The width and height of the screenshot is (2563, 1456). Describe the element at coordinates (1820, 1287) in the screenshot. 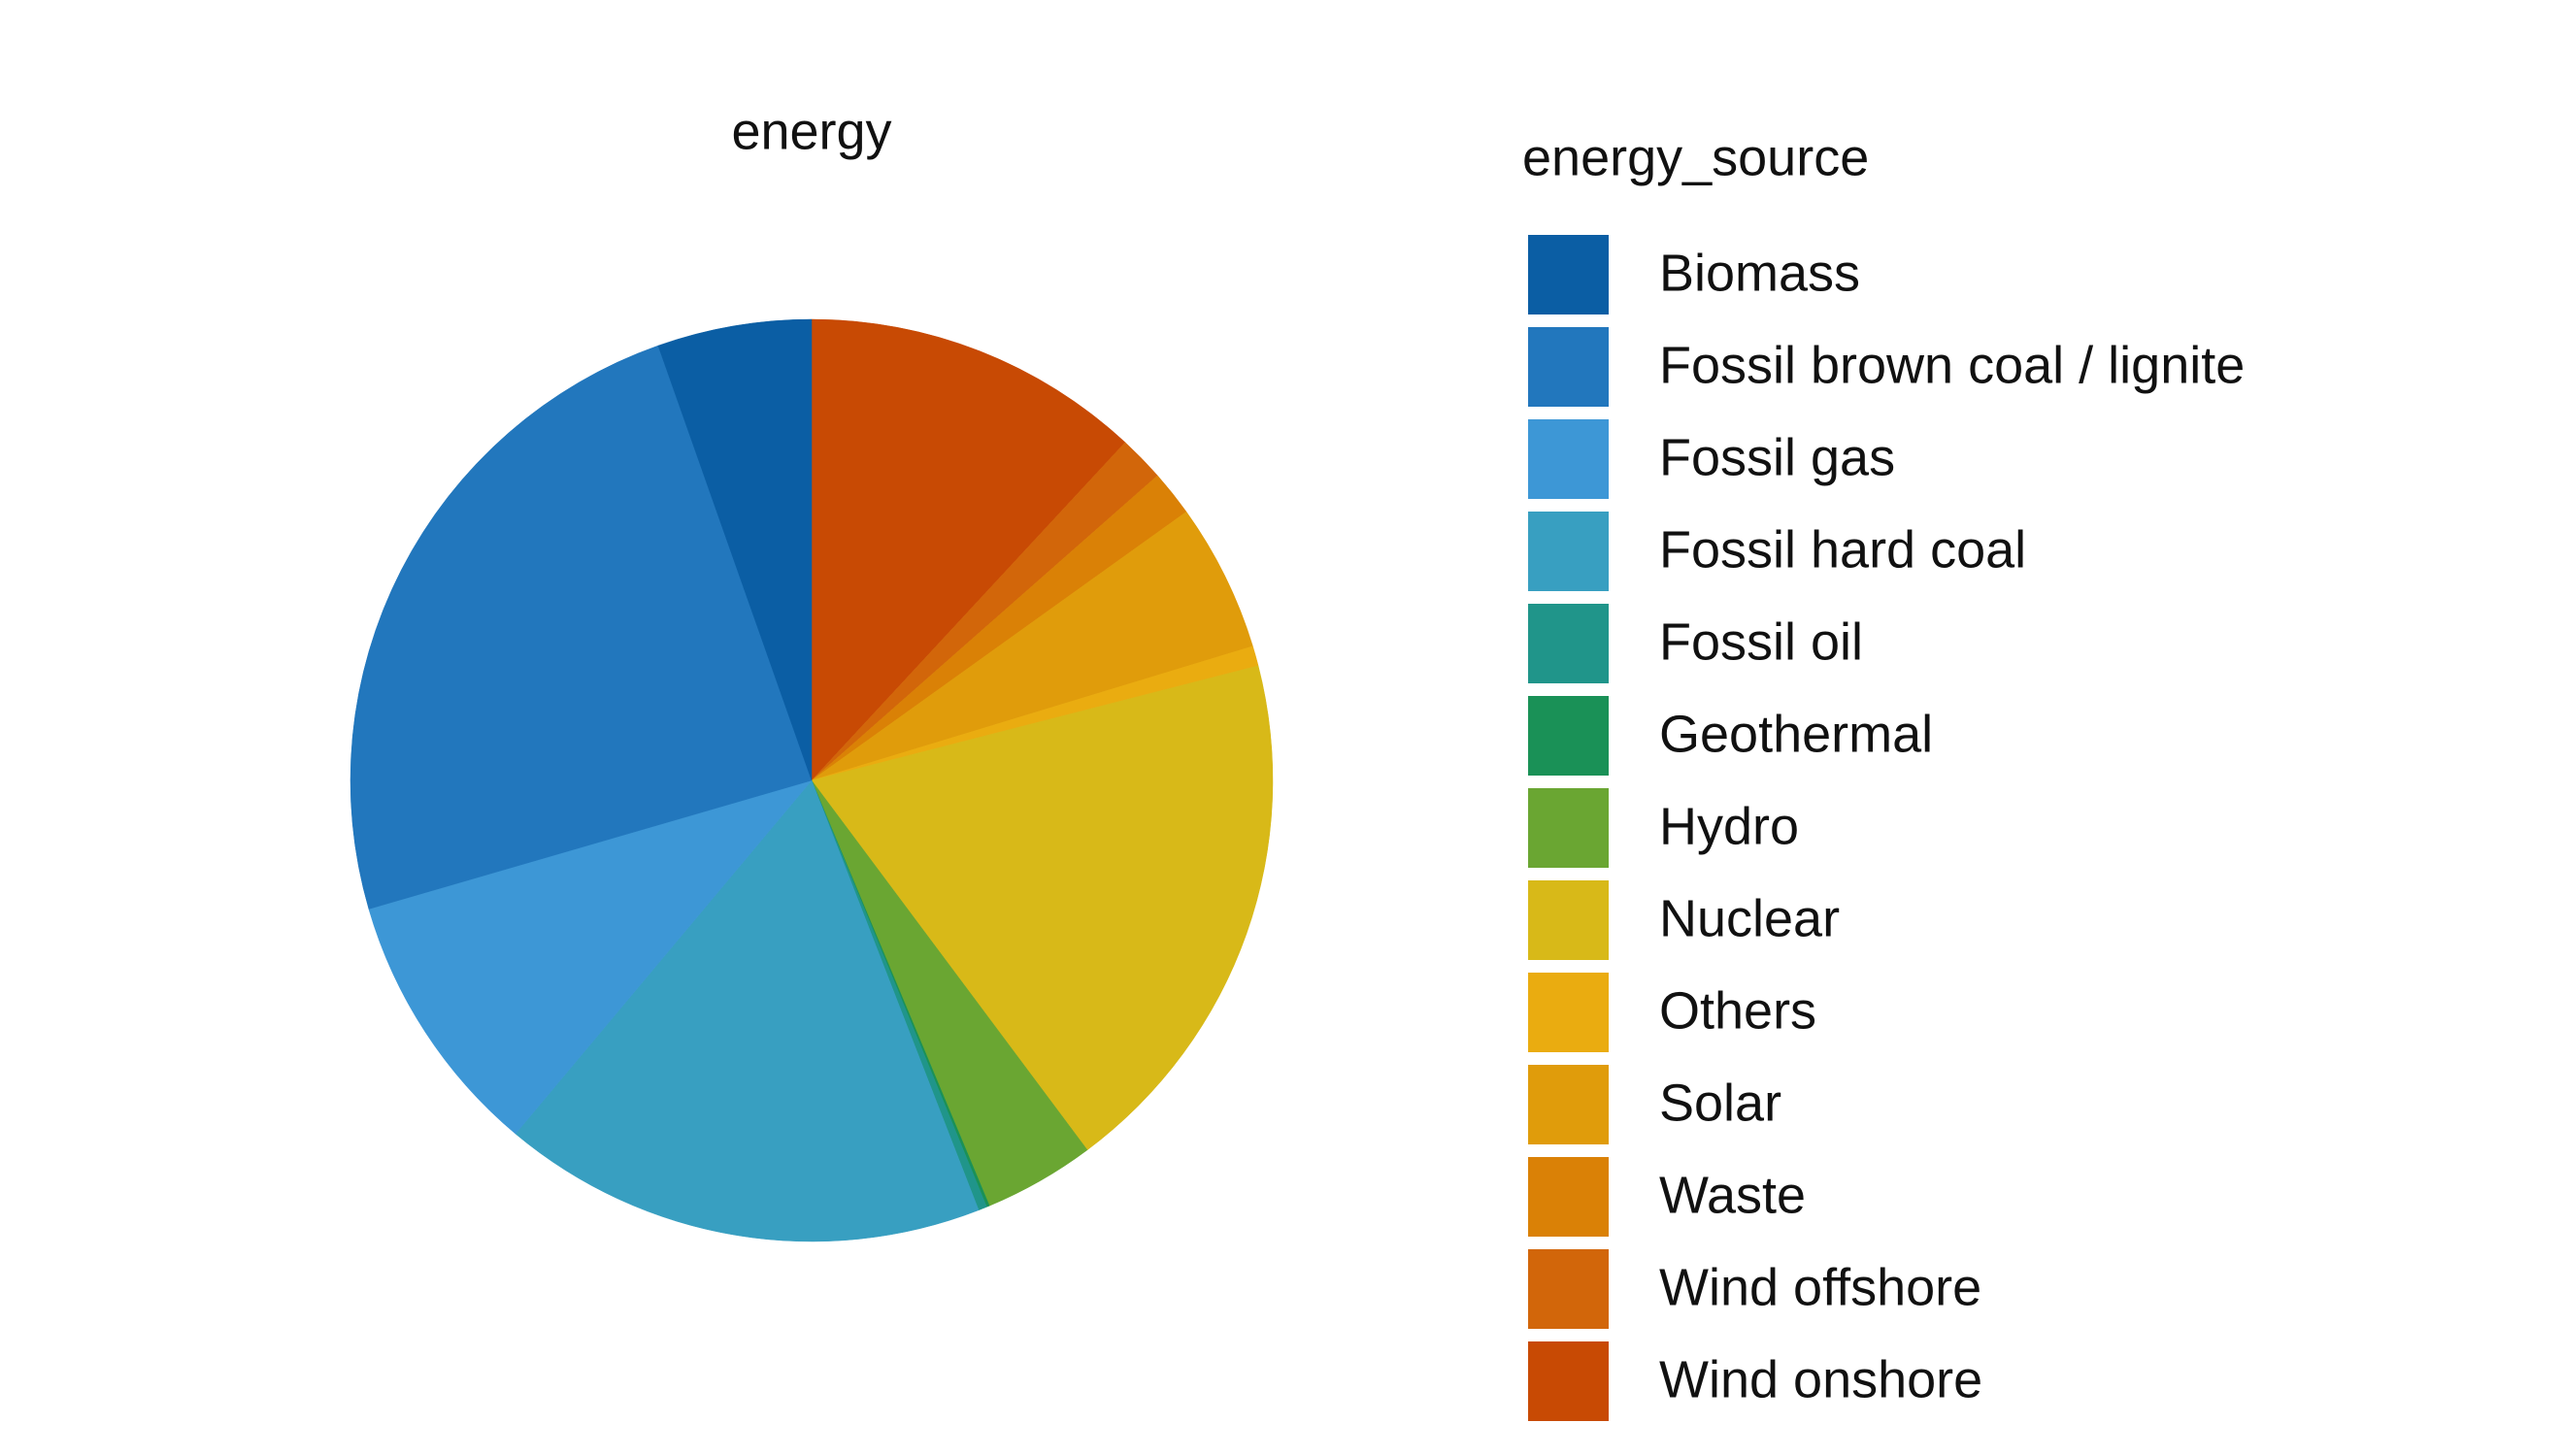

I see `legend-label: Wind offshore` at that location.